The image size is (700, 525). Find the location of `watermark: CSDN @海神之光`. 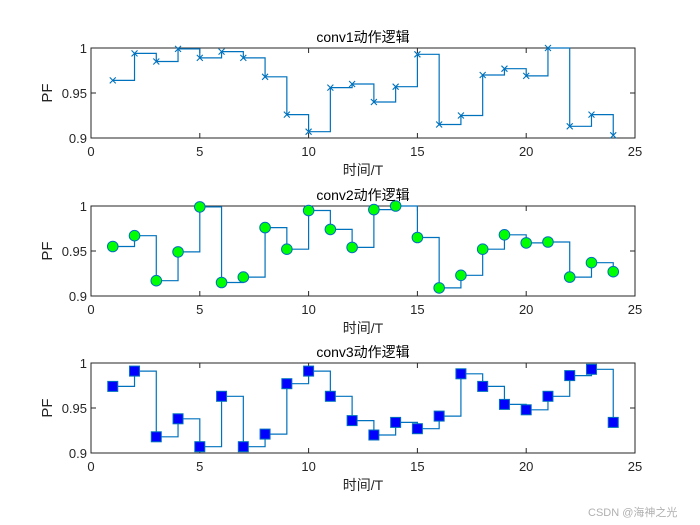

watermark: CSDN @海神之光 is located at coordinates (632, 512).